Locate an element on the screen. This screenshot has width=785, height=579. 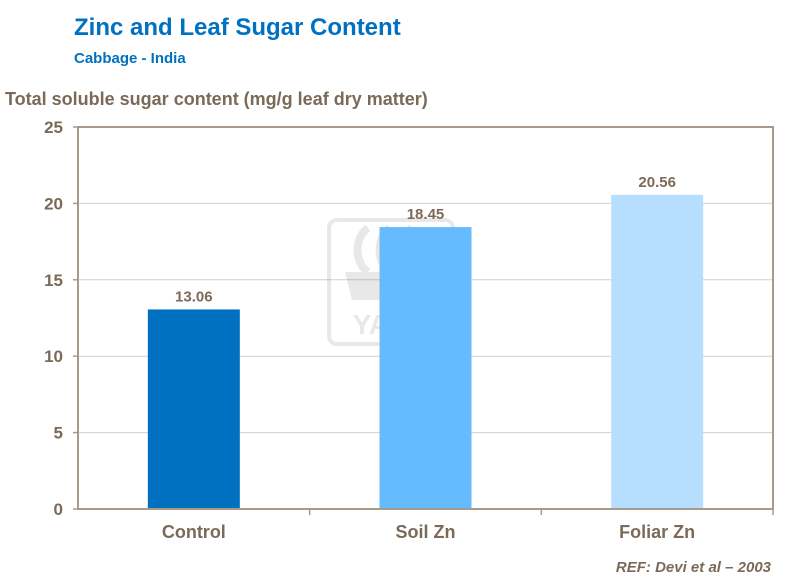
bar-foliar-zn is located at coordinates (657, 351).